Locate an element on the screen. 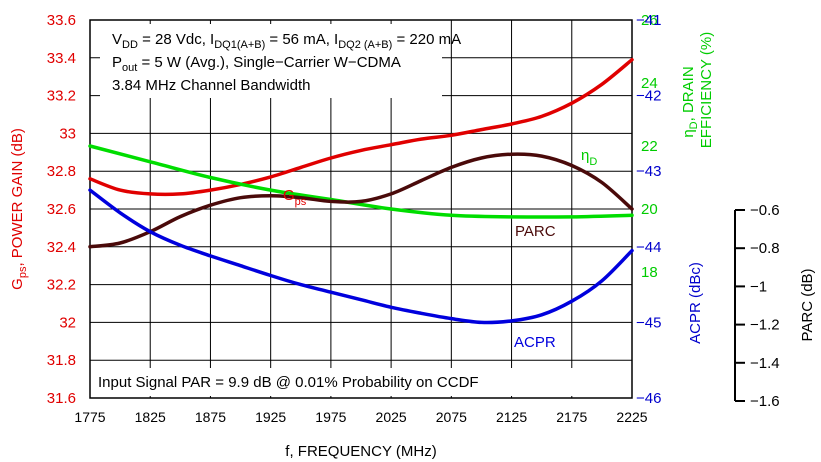  acpr-axis-title: ACPR (dBc) is located at coordinates (695, 303).